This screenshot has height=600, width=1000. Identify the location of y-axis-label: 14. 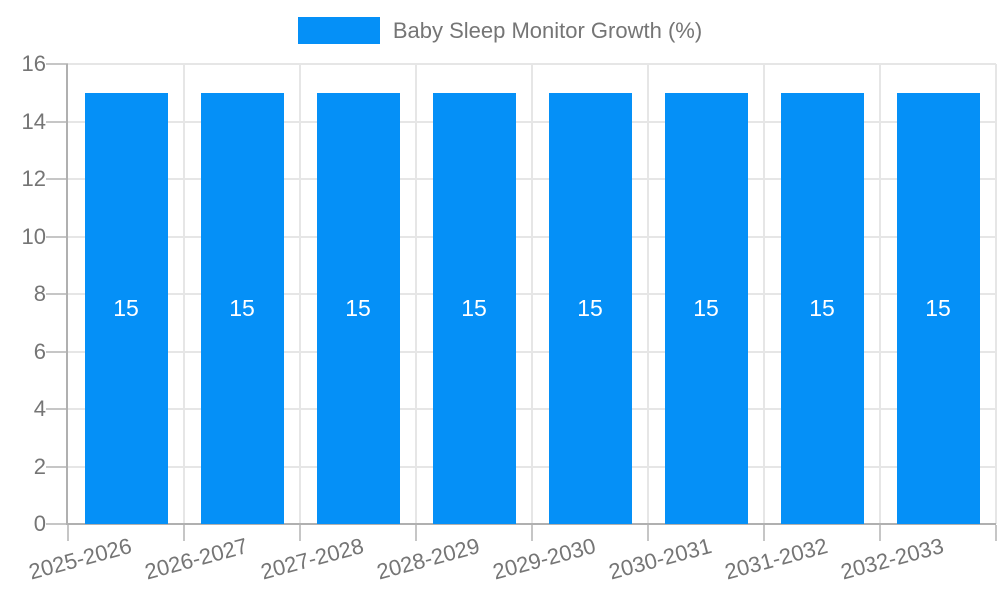
(33, 121).